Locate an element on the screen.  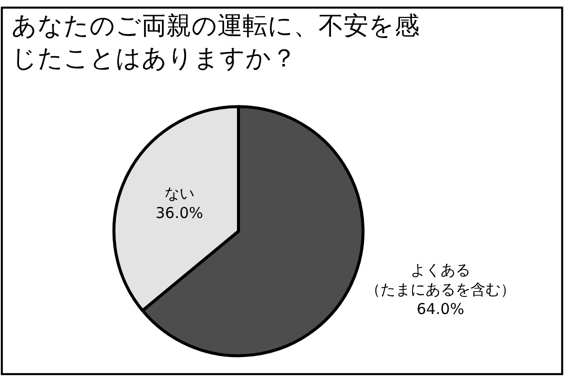
slice-label: ない is located at coordinates (179, 193).